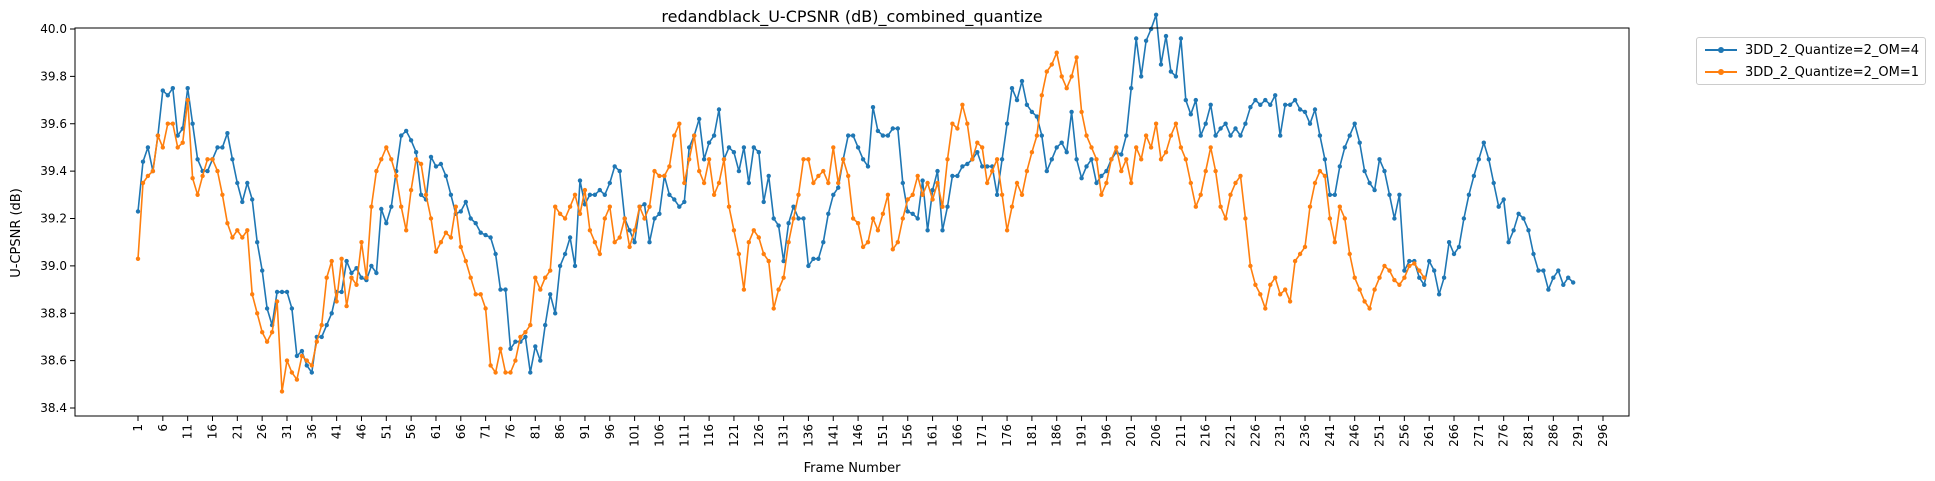 The height and width of the screenshot is (481, 1935). What do you see at coordinates (1181, 435) in the screenshot?
I see `x-tick-label: 211` at bounding box center [1181, 435].